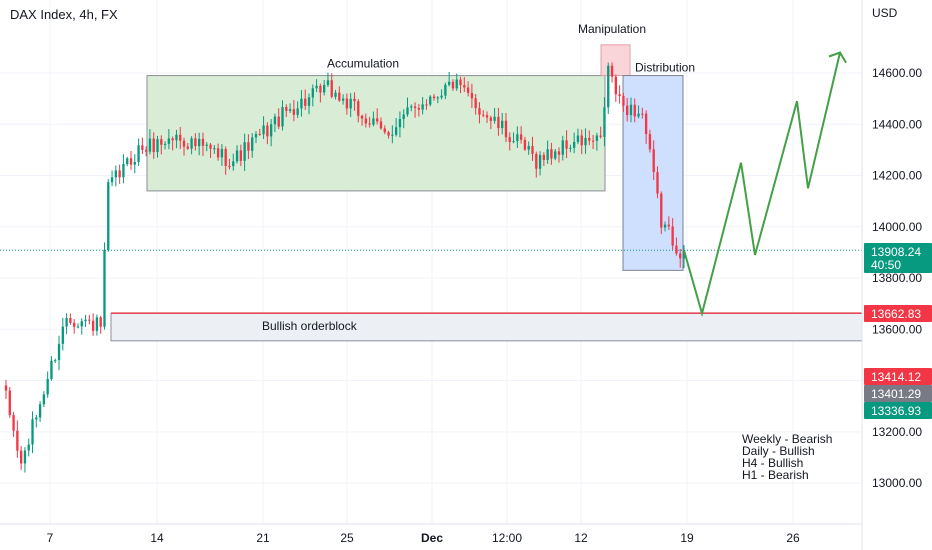 Image resolution: width=932 pixels, height=550 pixels. Describe the element at coordinates (896, 394) in the screenshot. I see `price-badge-value: 13401.29` at that location.